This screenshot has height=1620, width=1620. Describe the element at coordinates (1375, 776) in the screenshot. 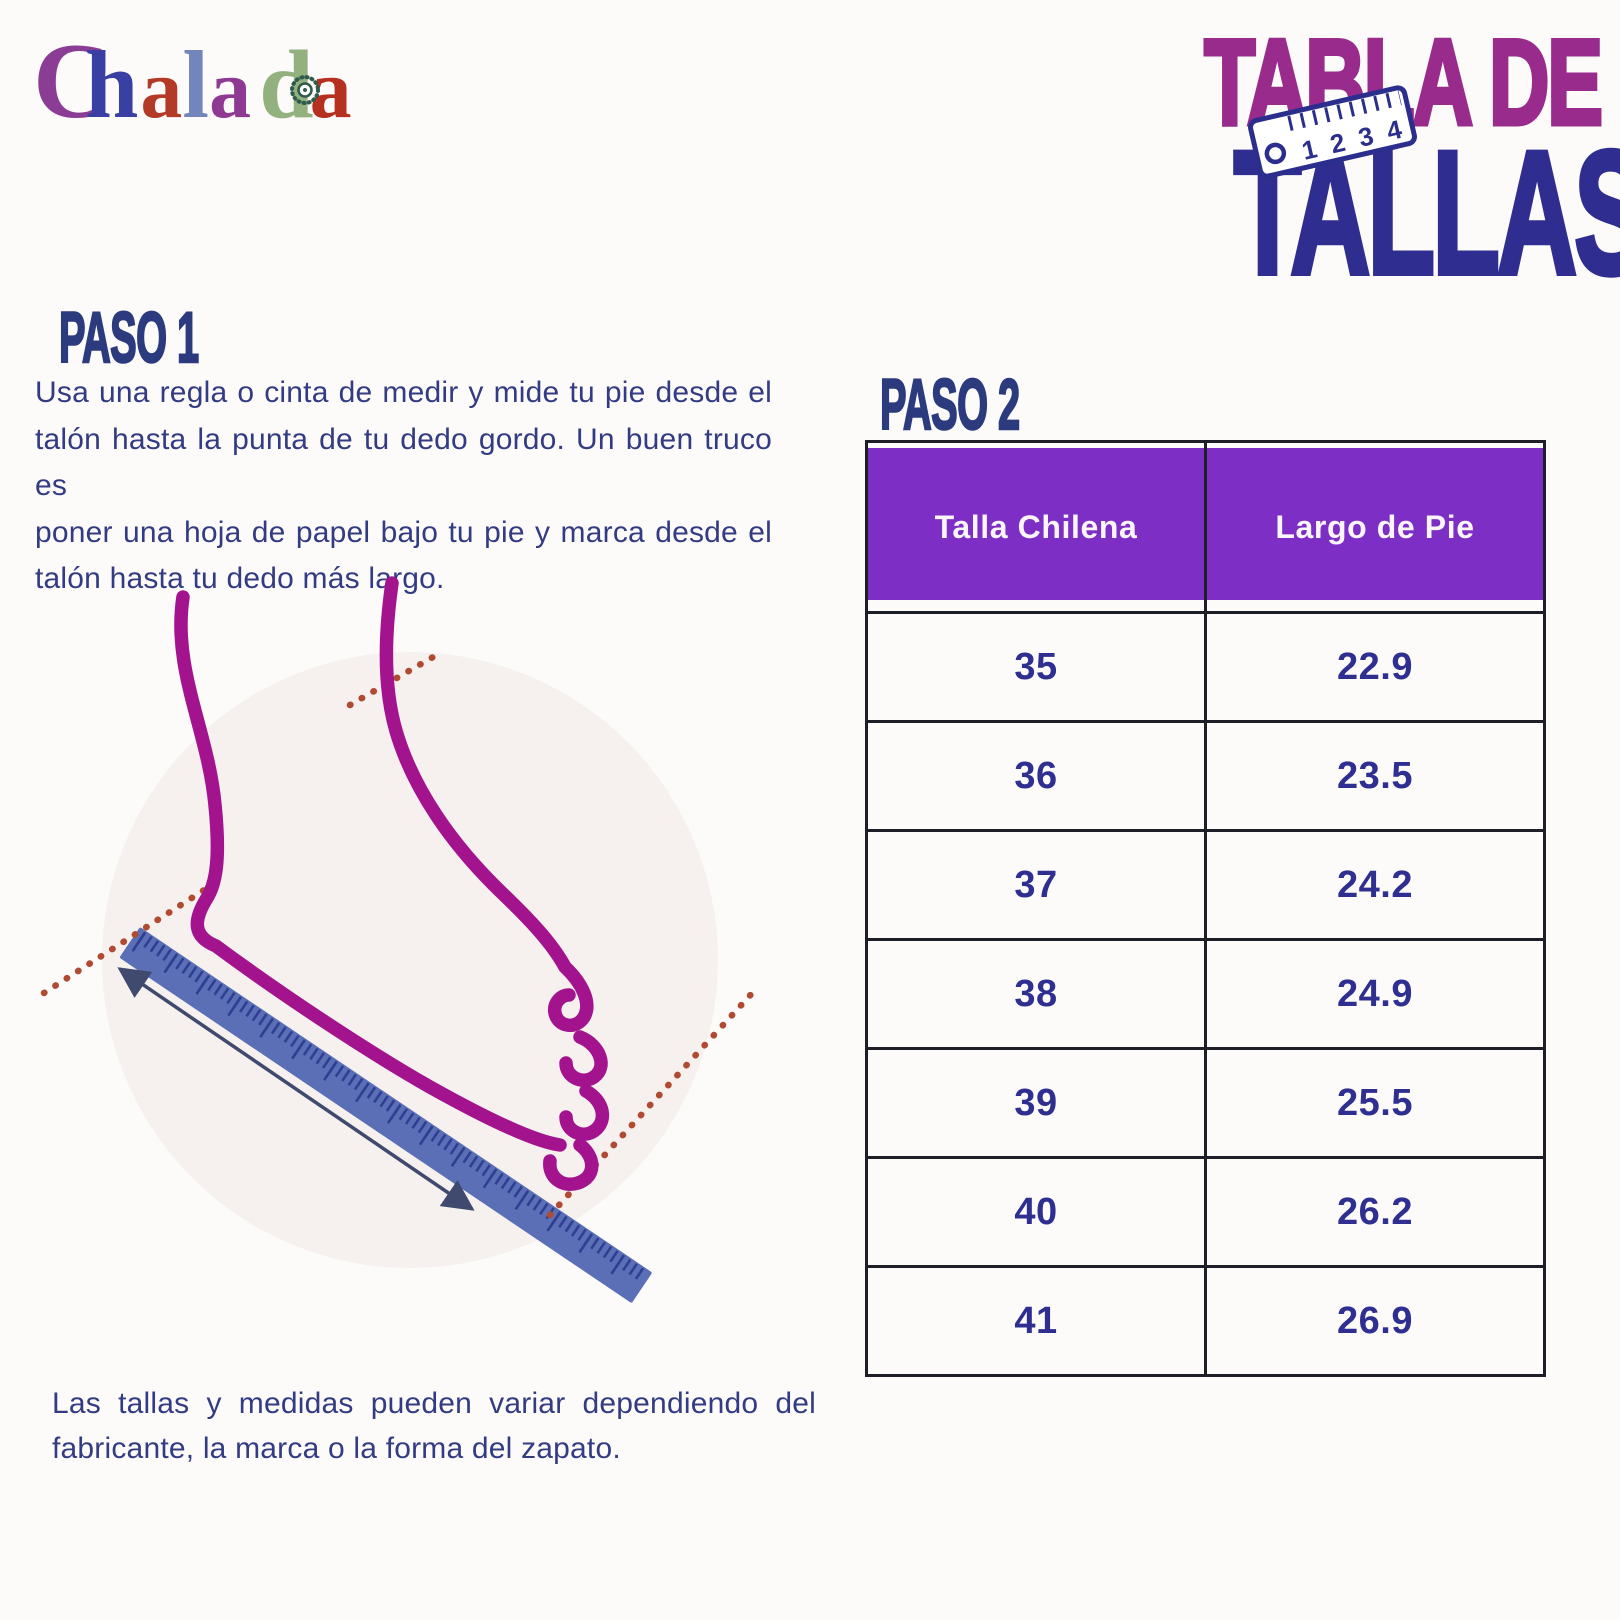

I see `length-cell: 23.5` at that location.